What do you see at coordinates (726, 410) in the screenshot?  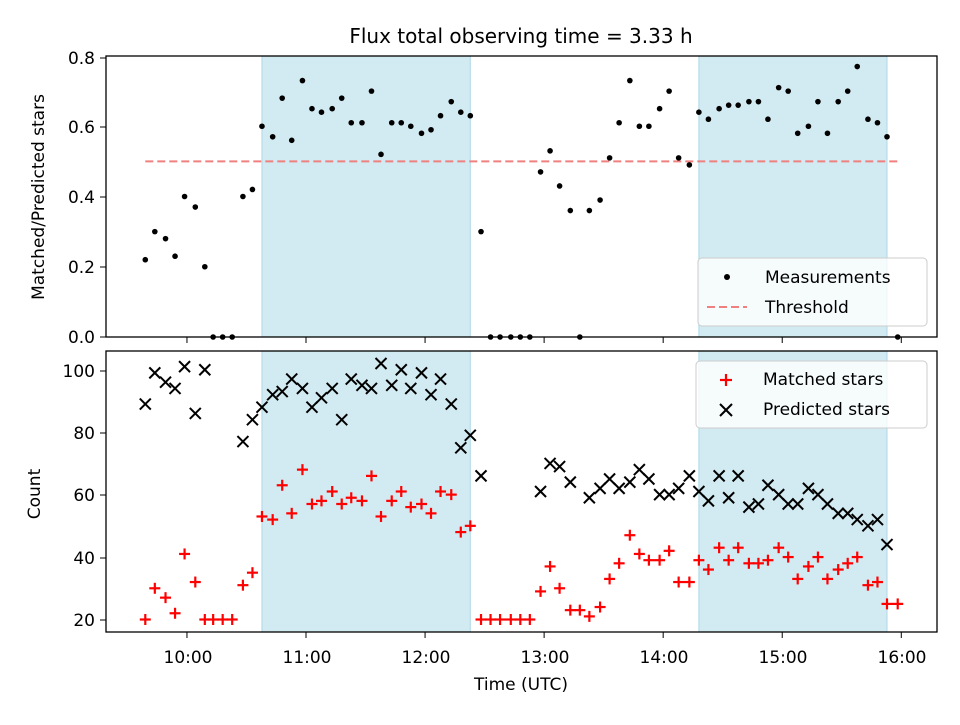 I see `predicted-legend-marker` at bounding box center [726, 410].